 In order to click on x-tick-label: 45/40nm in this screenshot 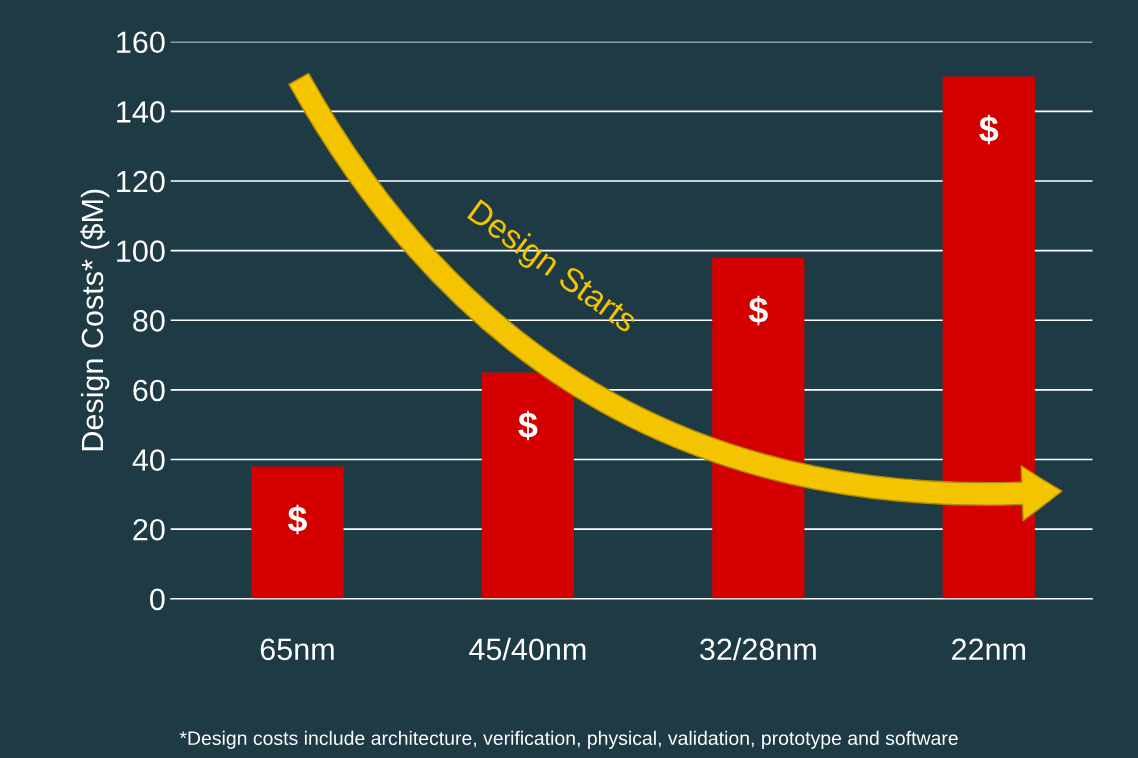, I will do `click(527, 649)`.